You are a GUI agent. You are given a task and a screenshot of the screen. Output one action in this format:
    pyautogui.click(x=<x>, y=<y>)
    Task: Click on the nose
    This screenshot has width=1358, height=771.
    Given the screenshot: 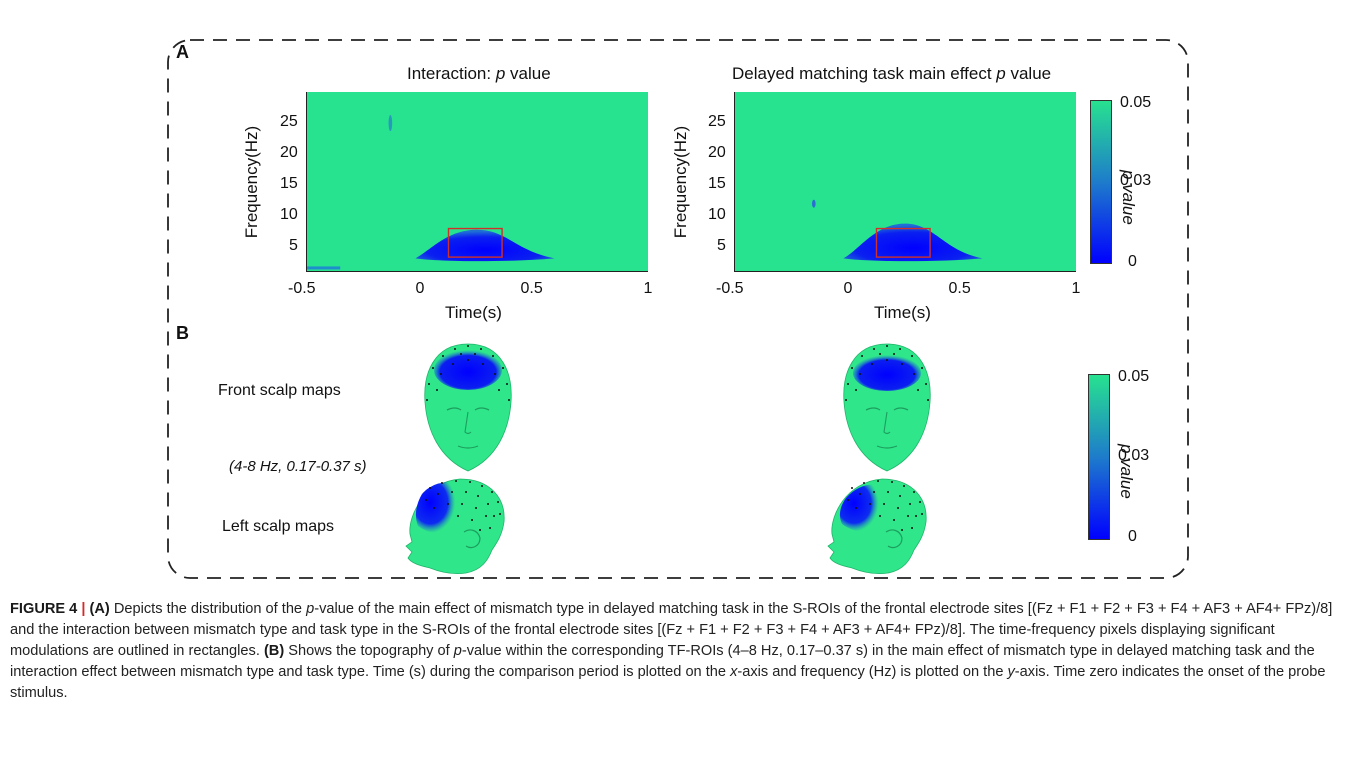 What is the action you would take?
    pyautogui.click(x=468, y=423)
    